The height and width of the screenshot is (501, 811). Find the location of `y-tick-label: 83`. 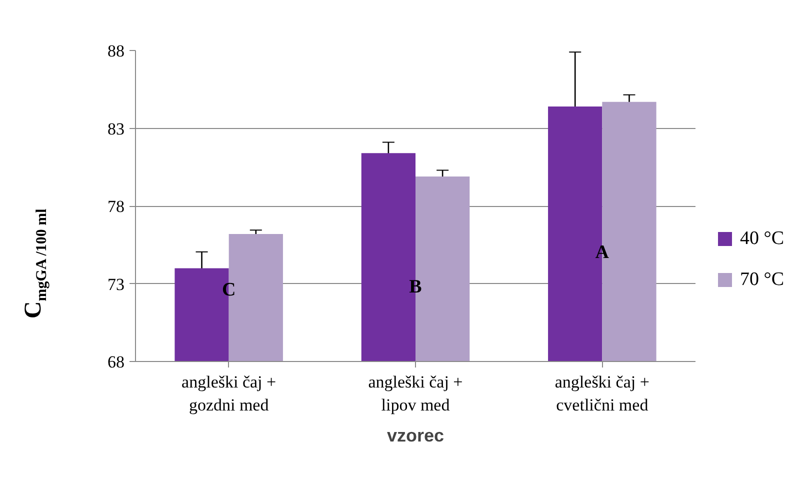

y-tick-label: 83 is located at coordinates (116, 128).